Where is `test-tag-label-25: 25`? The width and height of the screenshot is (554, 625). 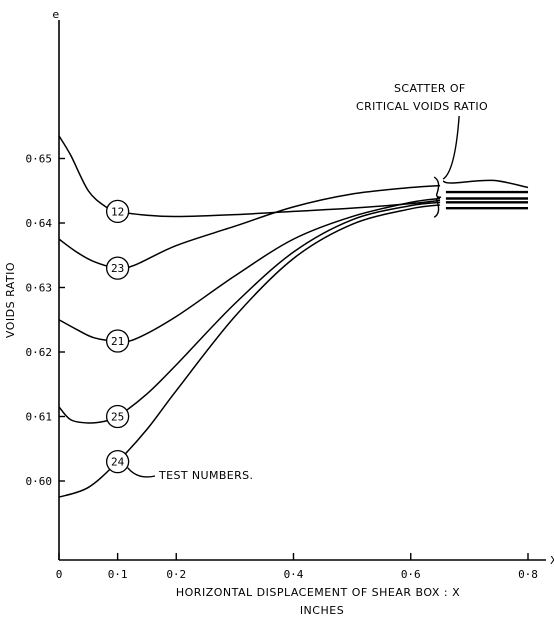
test-tag-label-25: 25 is located at coordinates (117, 417).